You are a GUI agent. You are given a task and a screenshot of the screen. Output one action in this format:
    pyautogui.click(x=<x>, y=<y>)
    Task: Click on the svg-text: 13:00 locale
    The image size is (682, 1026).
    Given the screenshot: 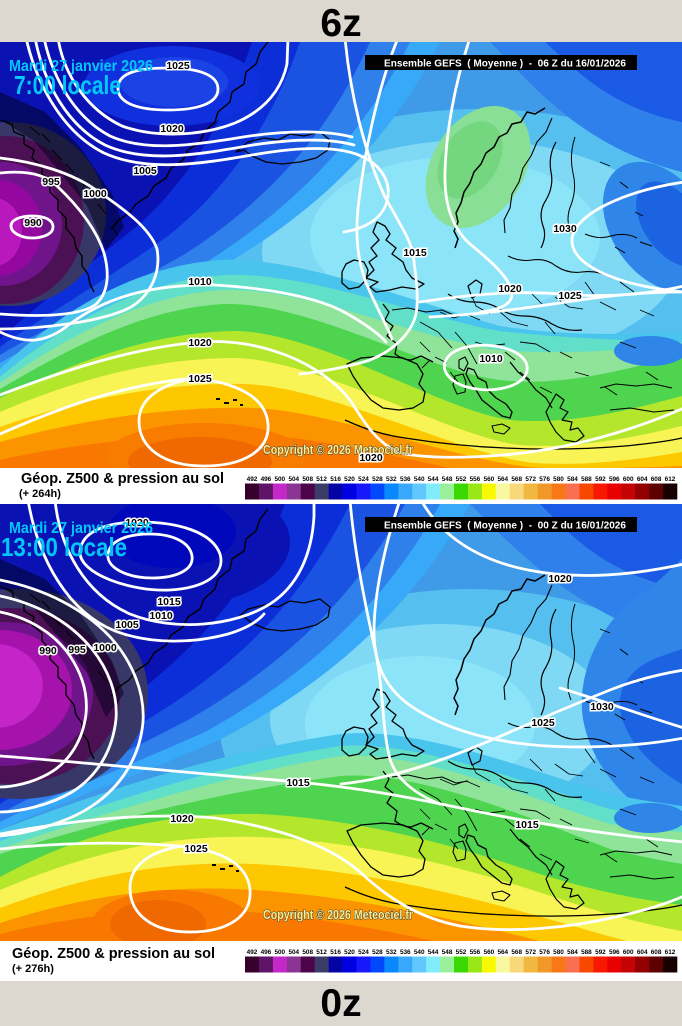 What is the action you would take?
    pyautogui.click(x=64, y=547)
    